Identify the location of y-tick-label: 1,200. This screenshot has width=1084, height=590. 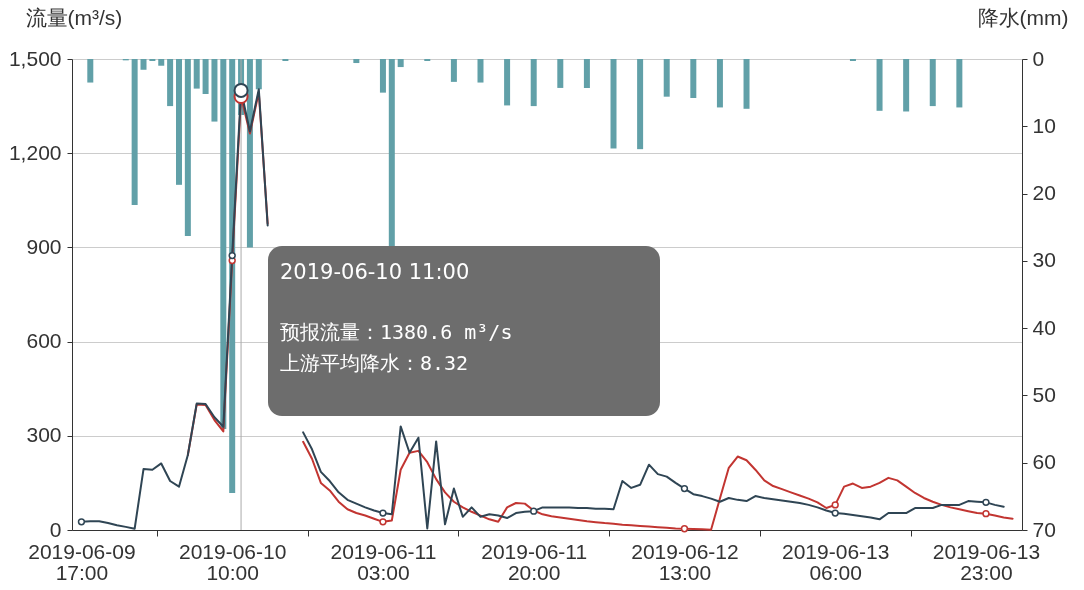
(35, 152).